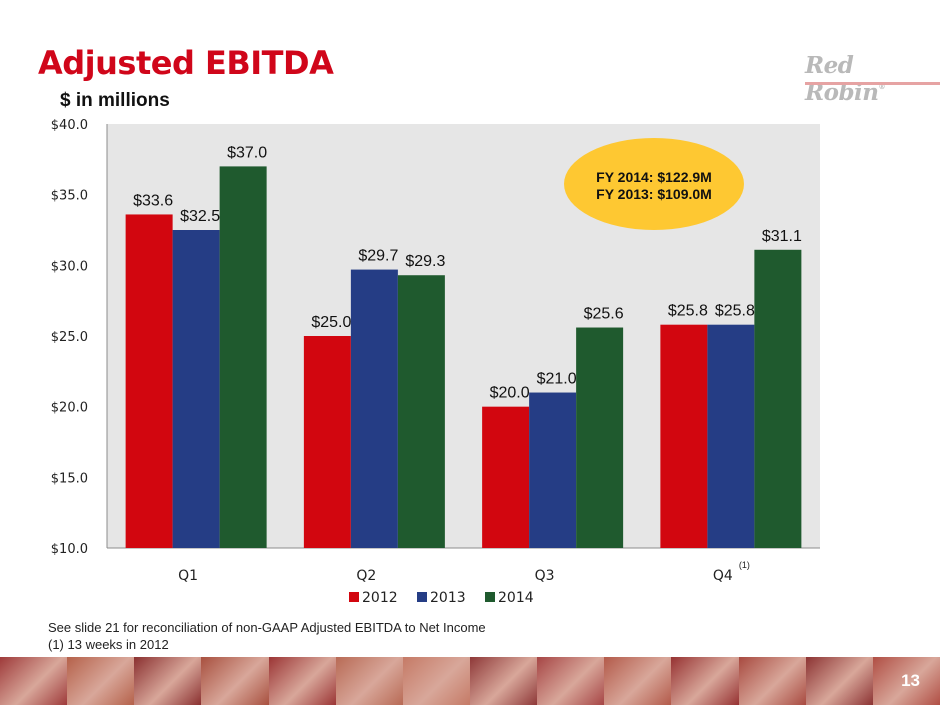 This screenshot has width=940, height=705. What do you see at coordinates (506, 477) in the screenshot?
I see `bar-2012-Q3` at bounding box center [506, 477].